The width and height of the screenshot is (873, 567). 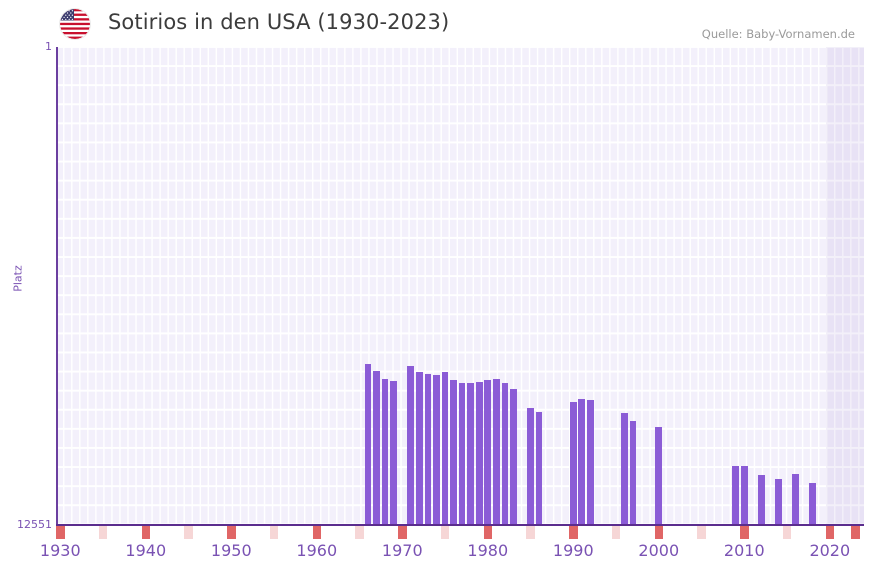 I want to click on usa-flag-icon, so click(x=75, y=24).